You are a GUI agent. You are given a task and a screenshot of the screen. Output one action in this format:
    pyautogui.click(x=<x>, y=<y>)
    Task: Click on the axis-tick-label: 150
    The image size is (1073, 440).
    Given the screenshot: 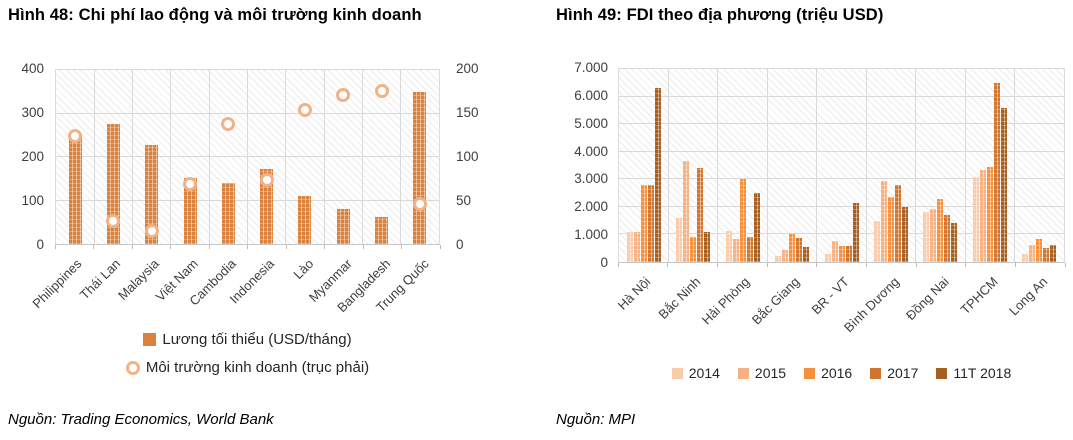 What is the action you would take?
    pyautogui.click(x=467, y=112)
    